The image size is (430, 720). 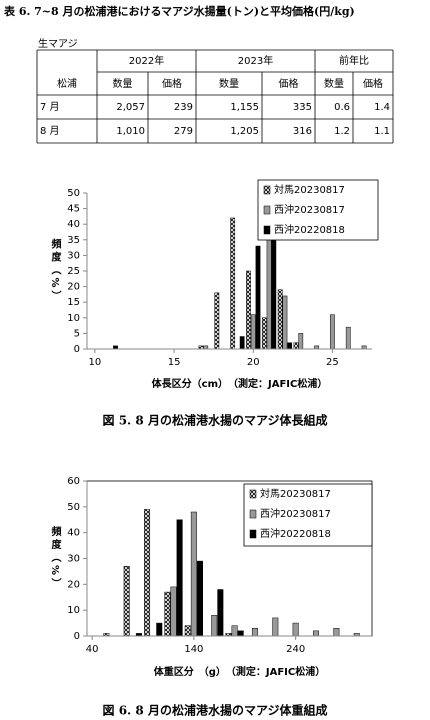 What do you see at coordinates (215, 420) in the screenshot?
I see `chart-title: 図 5. 8 月の松浦港水揚のマアジ体長組成` at bounding box center [215, 420].